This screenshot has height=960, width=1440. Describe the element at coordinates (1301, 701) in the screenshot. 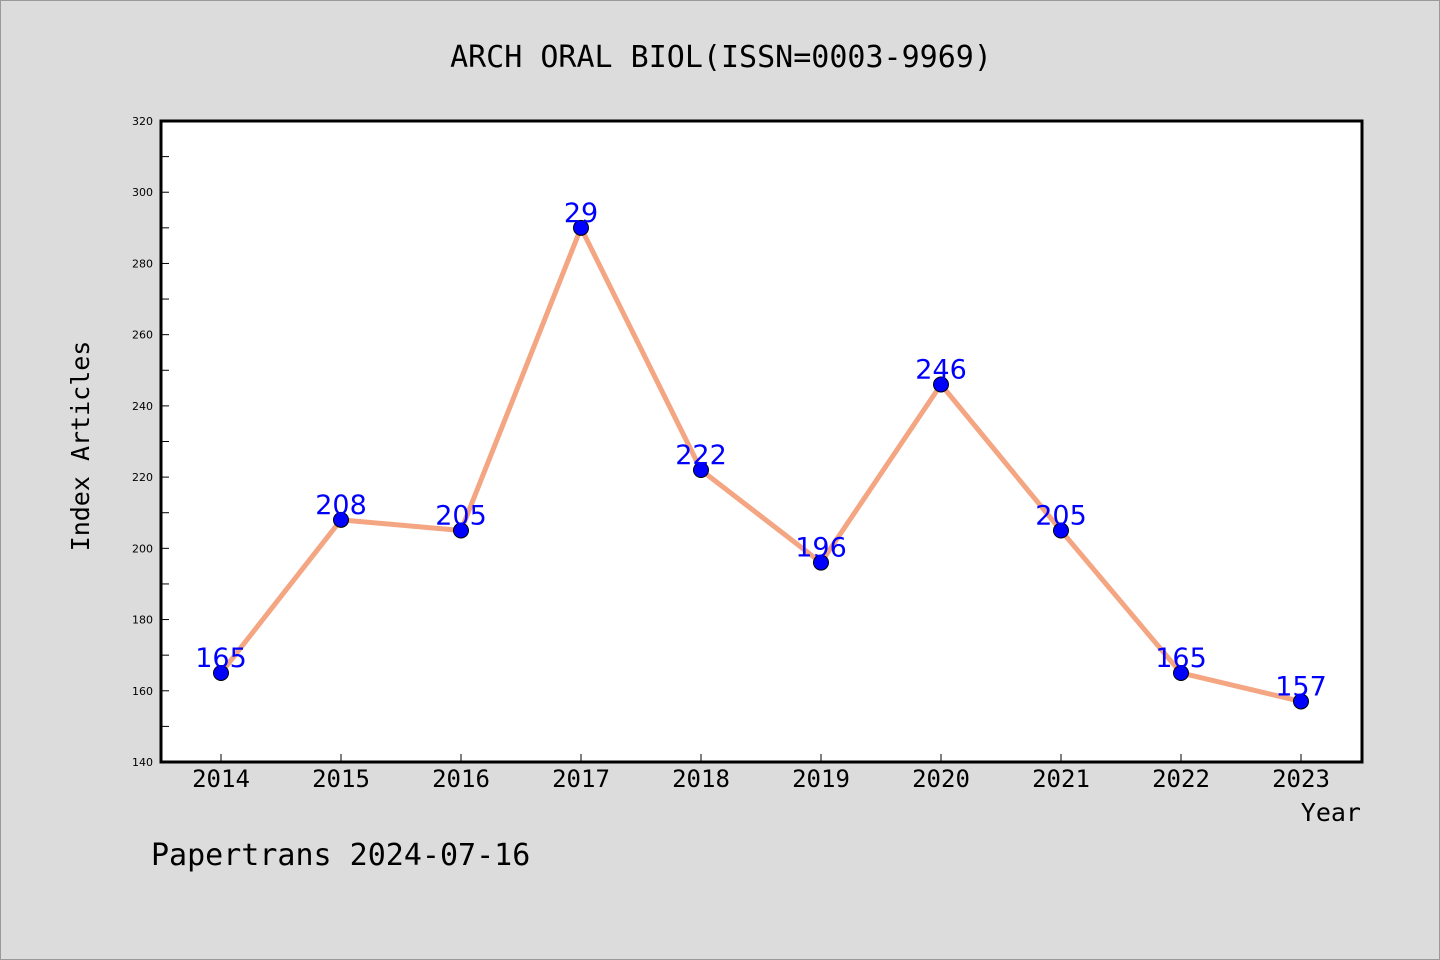

I see `data-point-2023` at that location.